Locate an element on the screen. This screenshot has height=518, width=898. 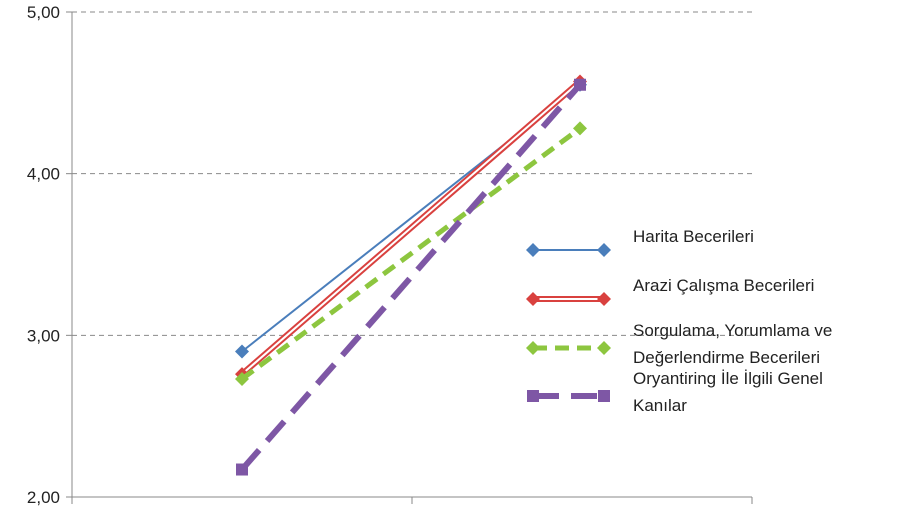
y-tick-label: 2,00 is located at coordinates (43, 497).